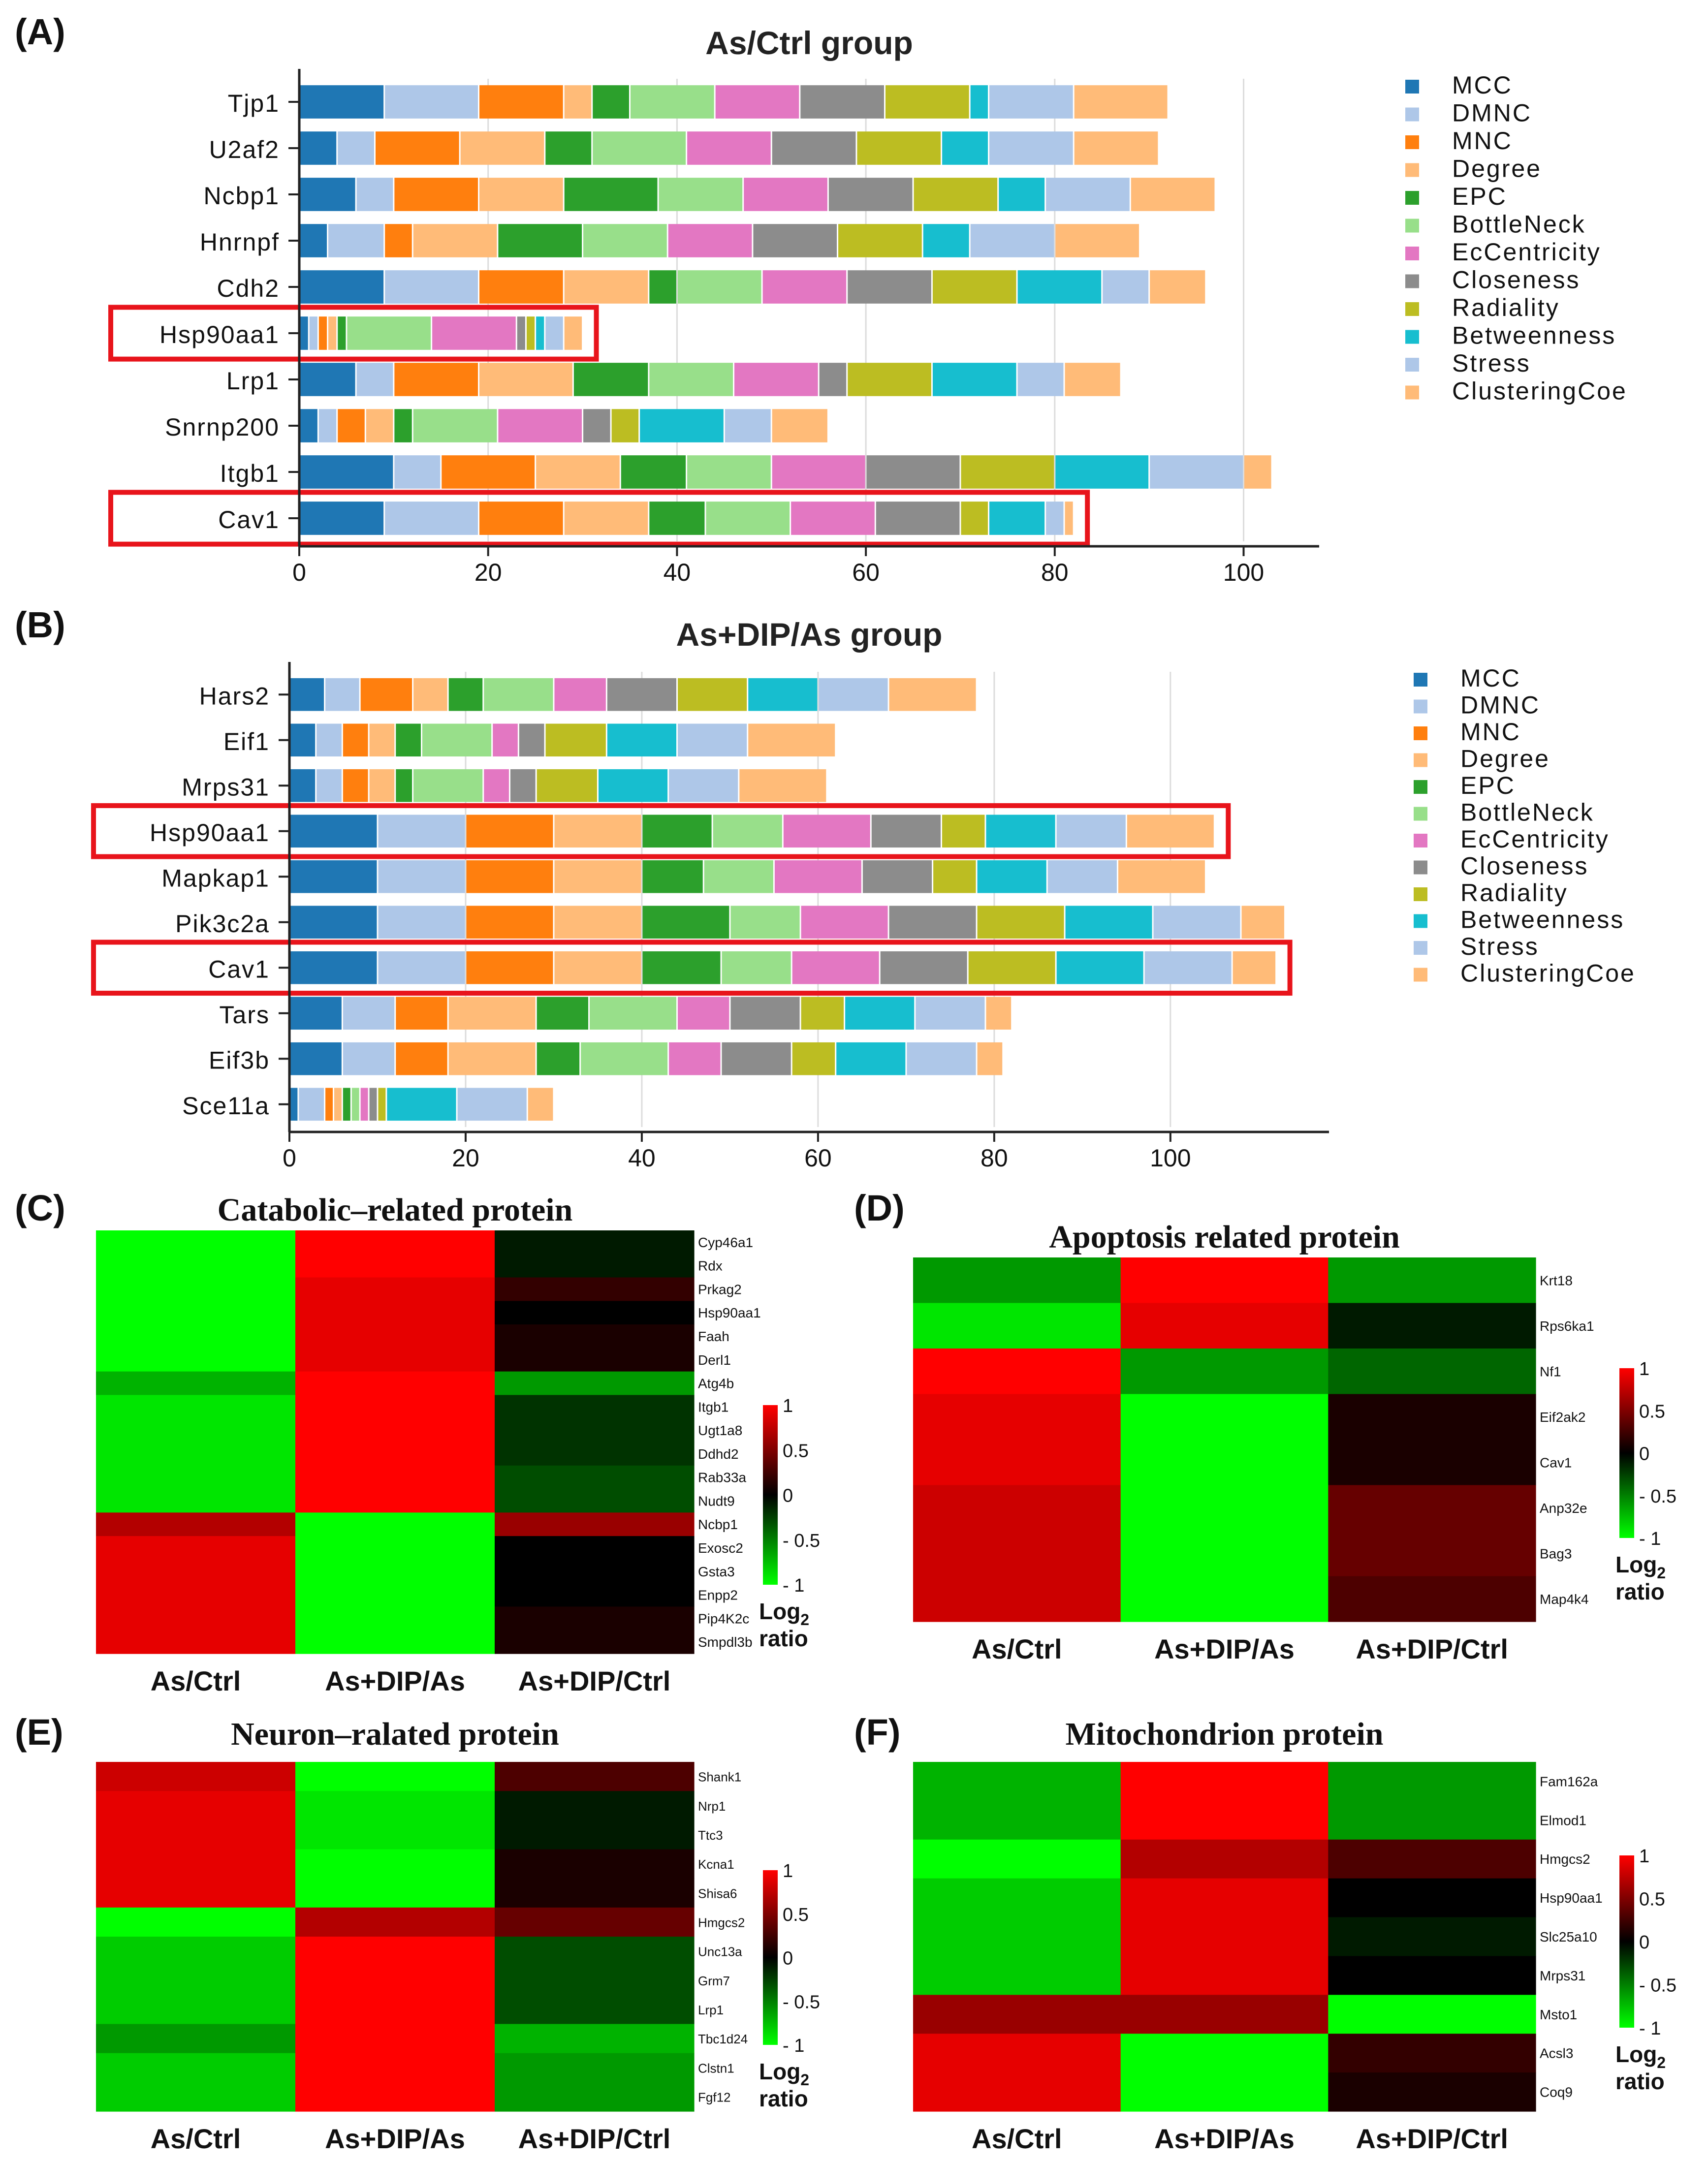 The width and height of the screenshot is (1708, 2164). I want to click on bar-lrp1-betweenness, so click(974, 379).